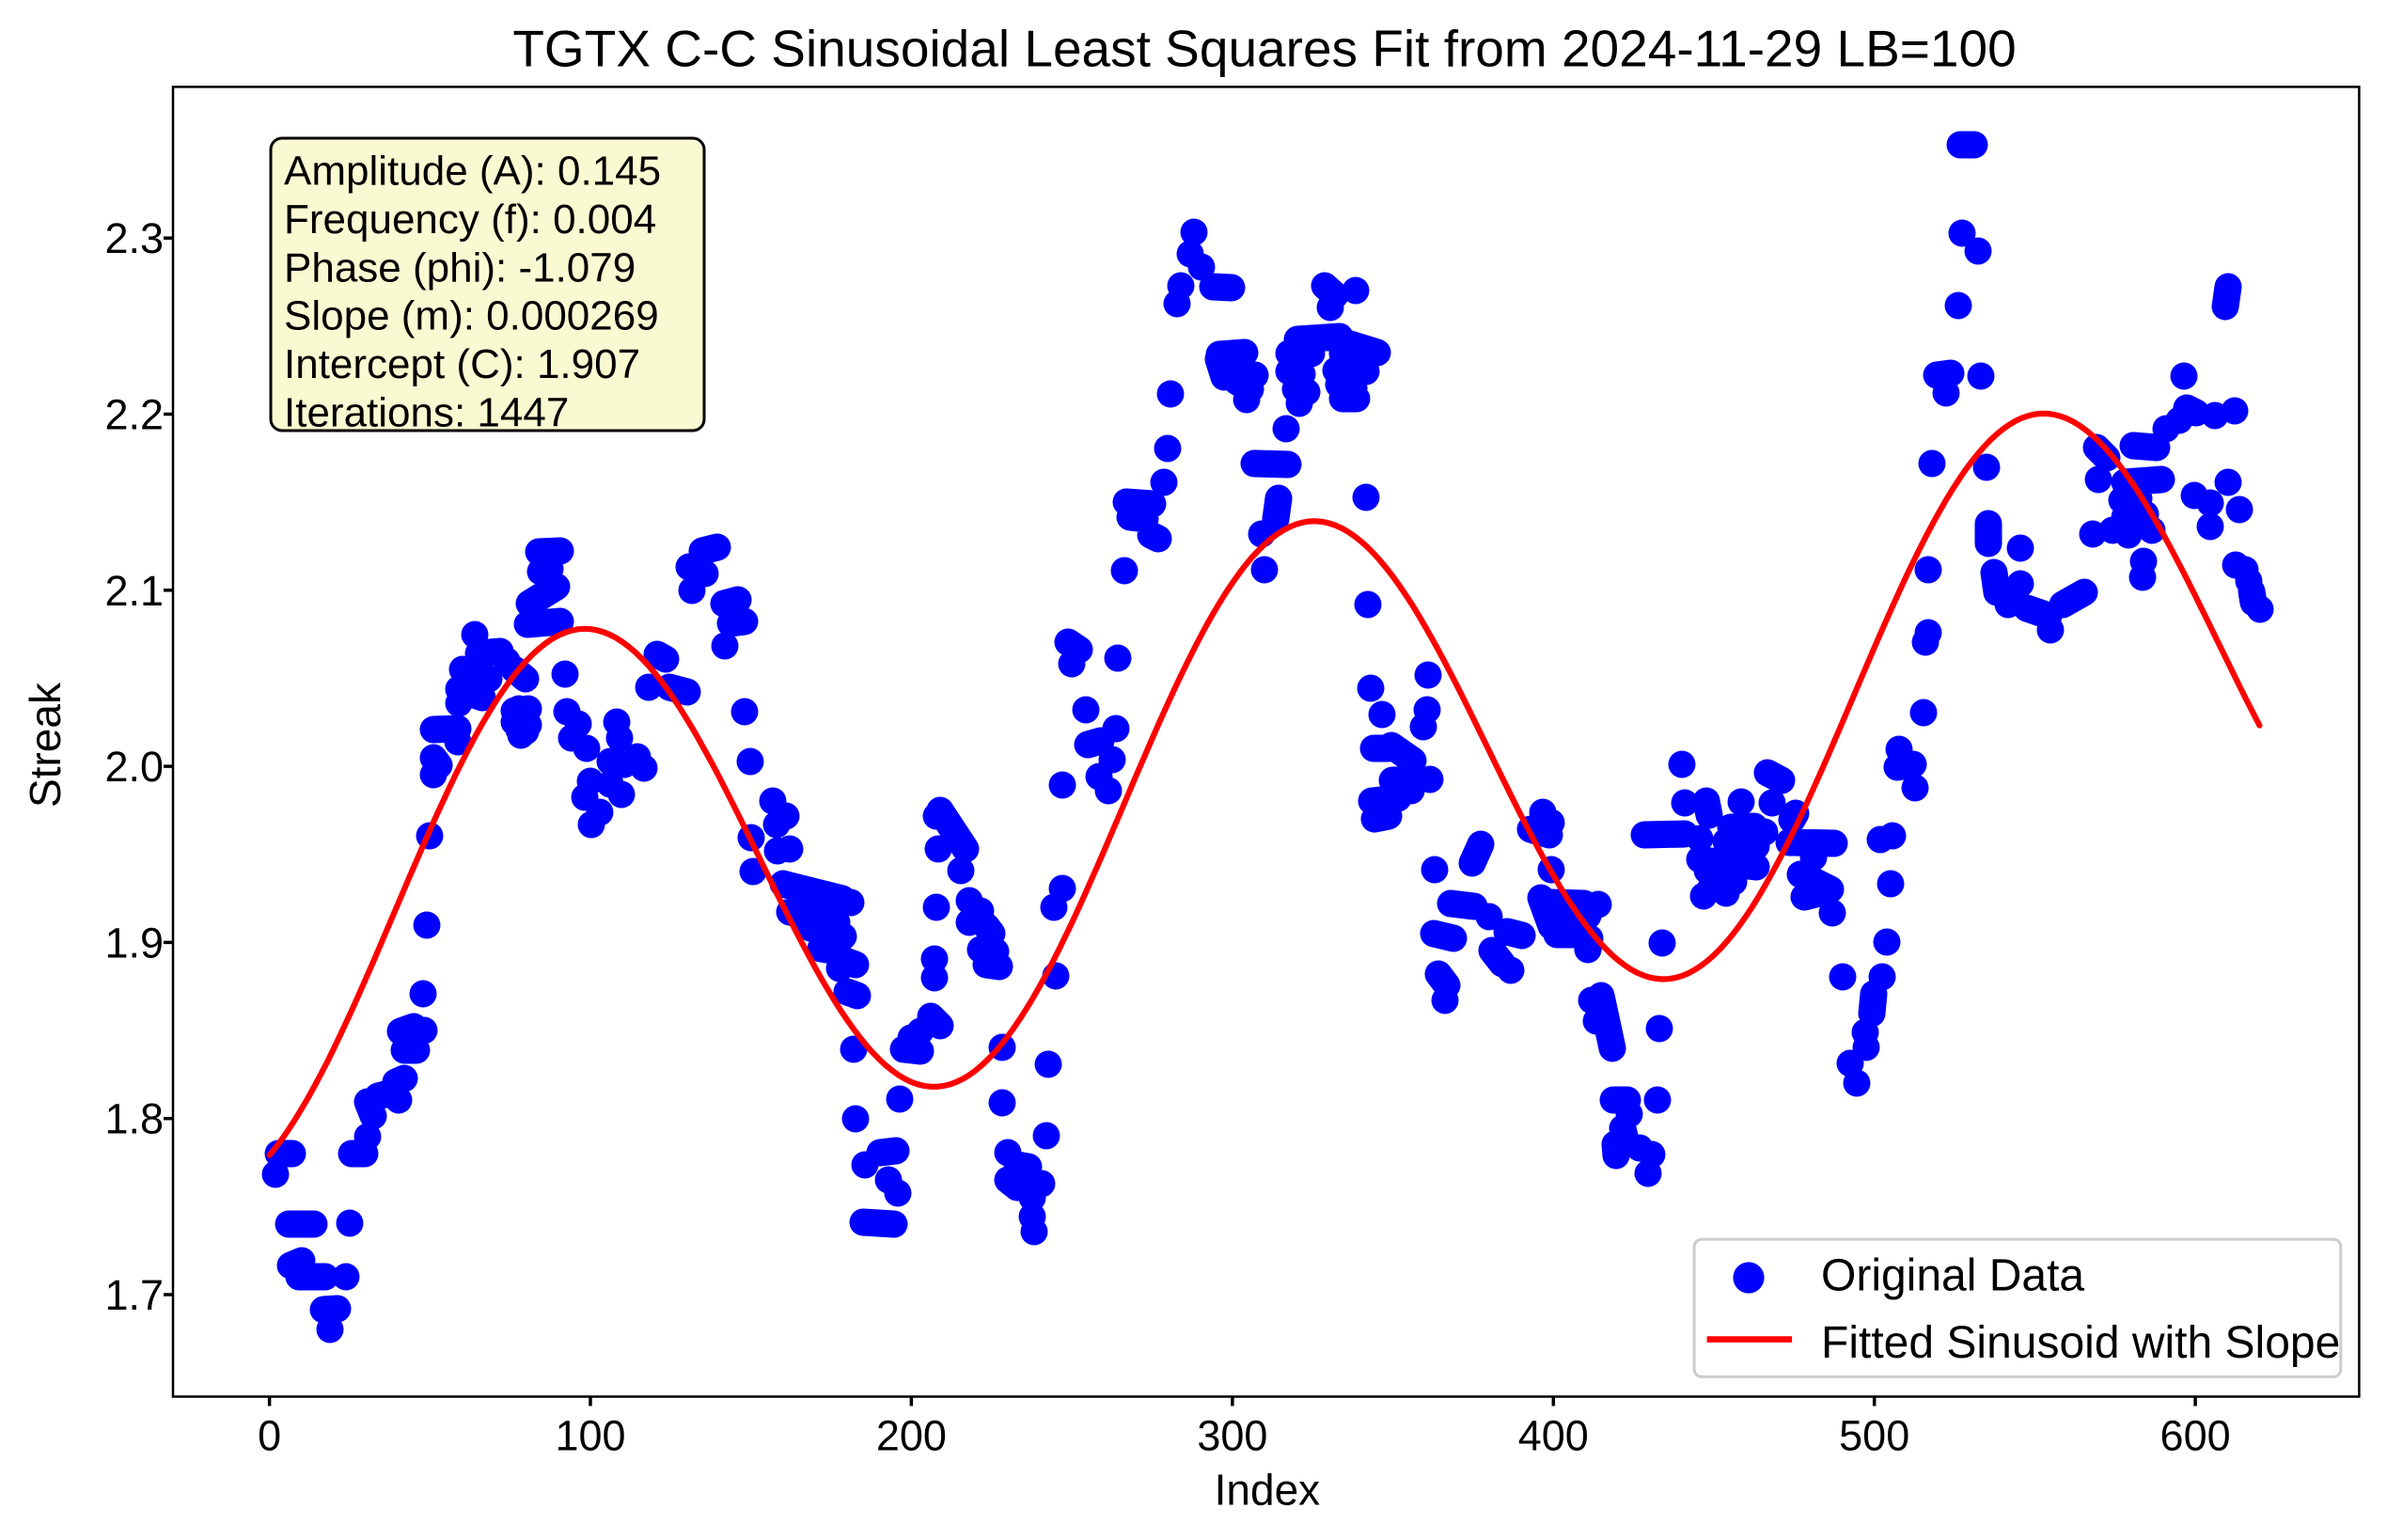  Describe the element at coordinates (134, 238) in the screenshot. I see `svg-text: 2.3` at that location.